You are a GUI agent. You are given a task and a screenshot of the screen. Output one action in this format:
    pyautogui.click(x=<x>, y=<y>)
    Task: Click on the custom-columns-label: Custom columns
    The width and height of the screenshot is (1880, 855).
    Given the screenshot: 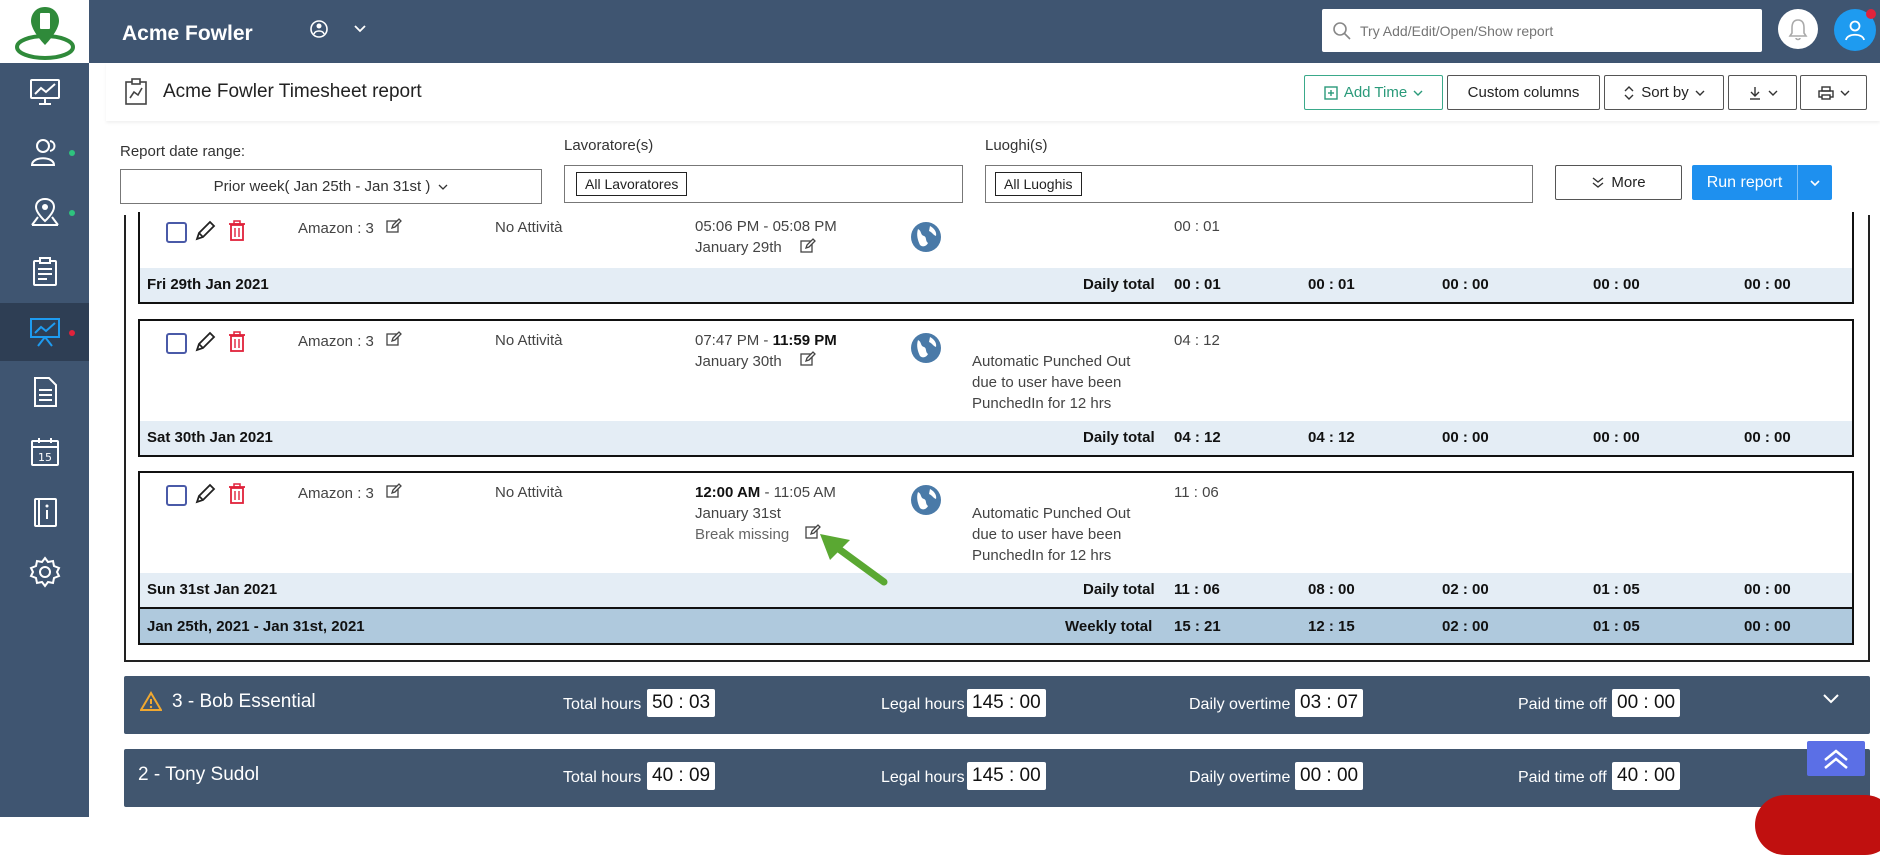 What is the action you would take?
    pyautogui.click(x=1523, y=92)
    